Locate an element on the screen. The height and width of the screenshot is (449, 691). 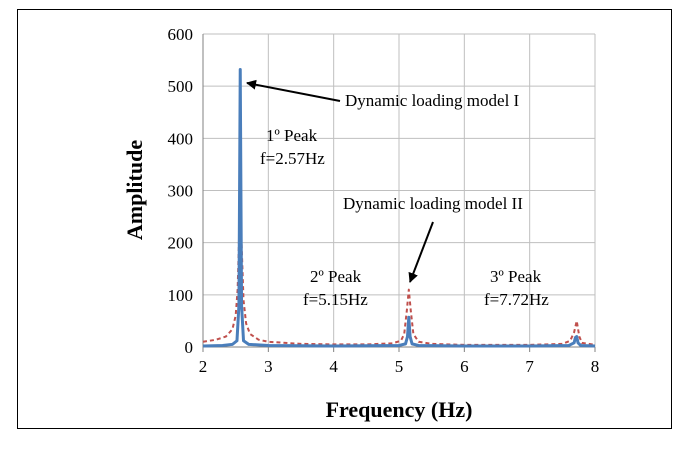
y-tick-label: 200 is located at coordinates (181, 243).